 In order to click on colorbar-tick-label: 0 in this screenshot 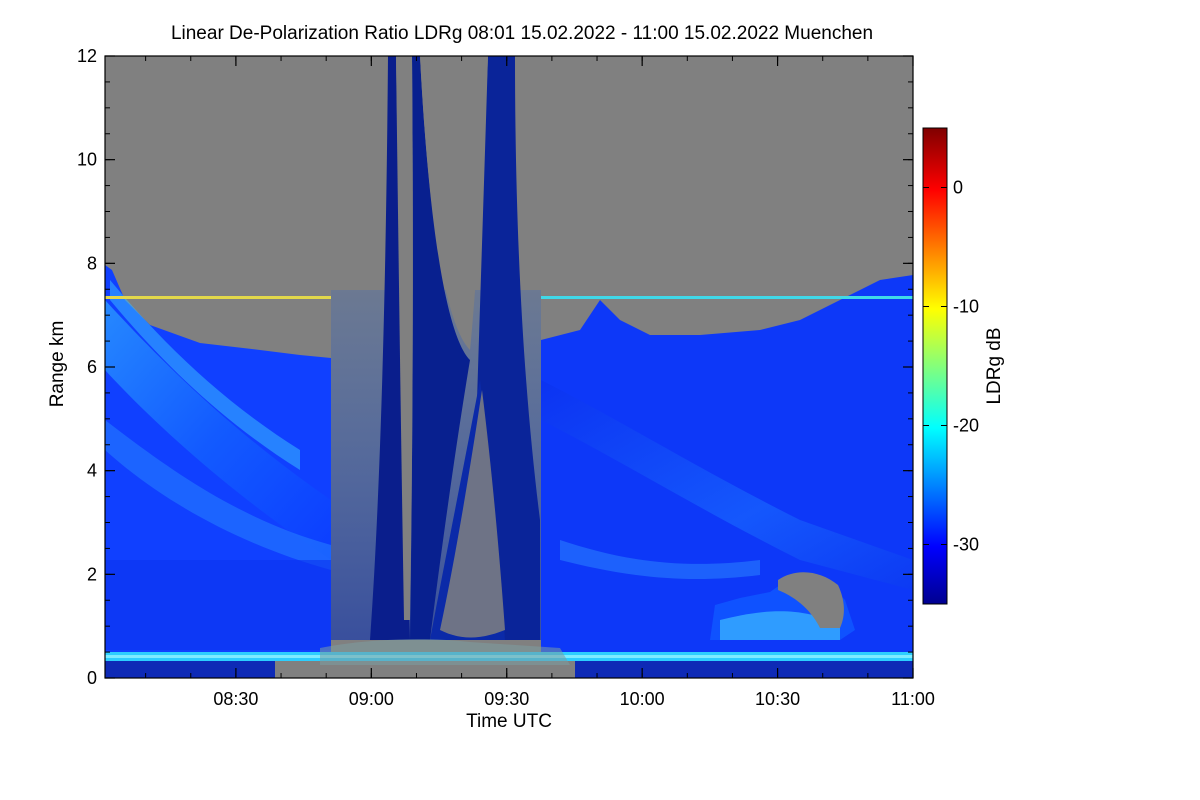, I will do `click(958, 188)`.